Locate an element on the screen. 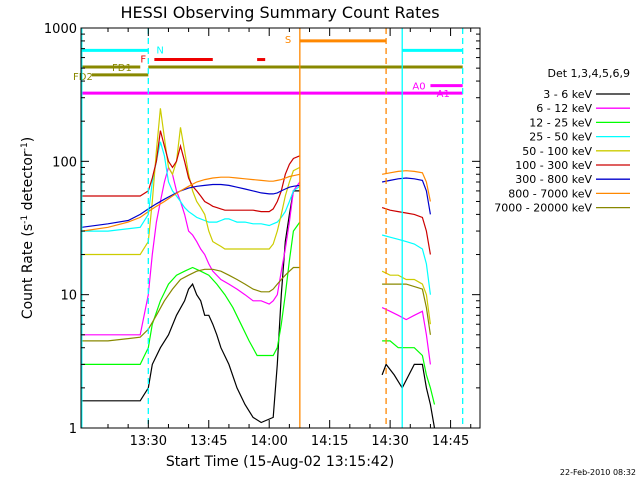 The image size is (640, 480). legend-label-5: 50 - 100 keV is located at coordinates (557, 151).